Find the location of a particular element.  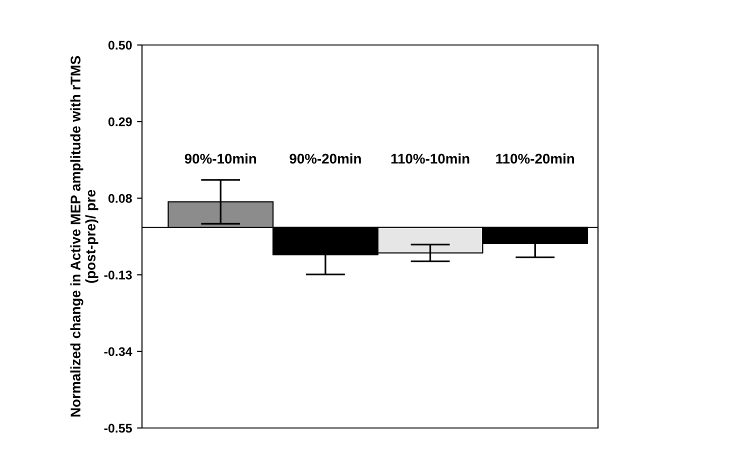

x-tick-label: 90%-10min is located at coordinates (220, 158).